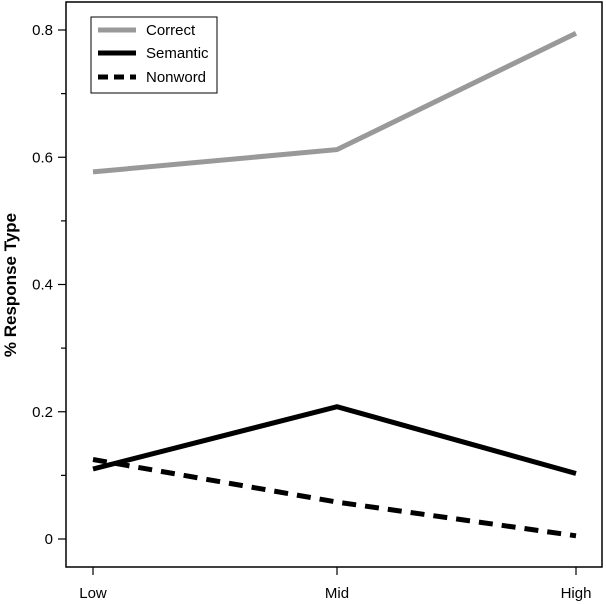 The height and width of the screenshot is (604, 606). I want to click on y-tick-label: 0.8, so click(42, 30).